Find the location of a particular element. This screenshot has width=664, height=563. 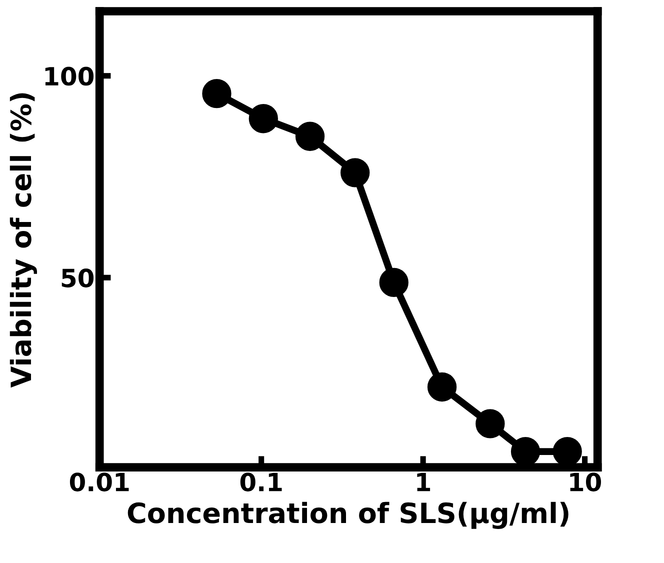

x-tick-label: 0.01 is located at coordinates (99, 482).